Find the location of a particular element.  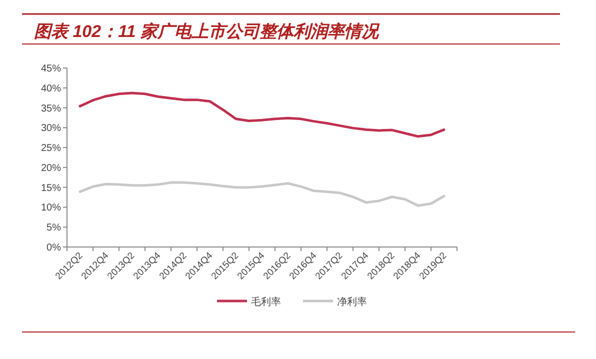

y-tick-label: 20% is located at coordinates (51, 168).